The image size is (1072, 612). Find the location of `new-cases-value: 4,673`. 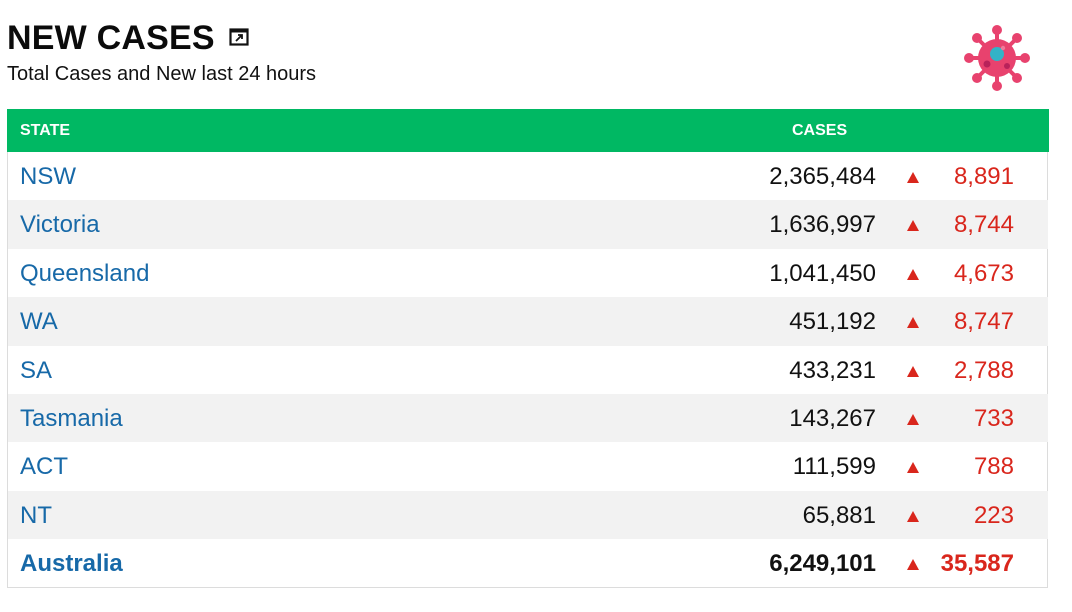

new-cases-value: 4,673 is located at coordinates (983, 273).